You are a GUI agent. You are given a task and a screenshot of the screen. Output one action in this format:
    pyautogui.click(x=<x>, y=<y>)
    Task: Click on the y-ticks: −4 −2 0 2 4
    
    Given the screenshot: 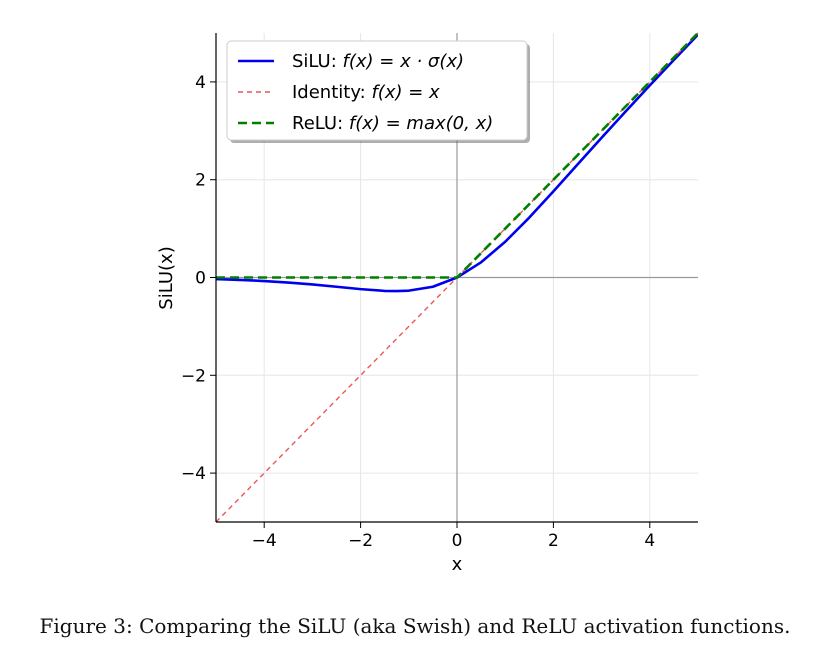 What is the action you would take?
    pyautogui.click(x=198, y=278)
    